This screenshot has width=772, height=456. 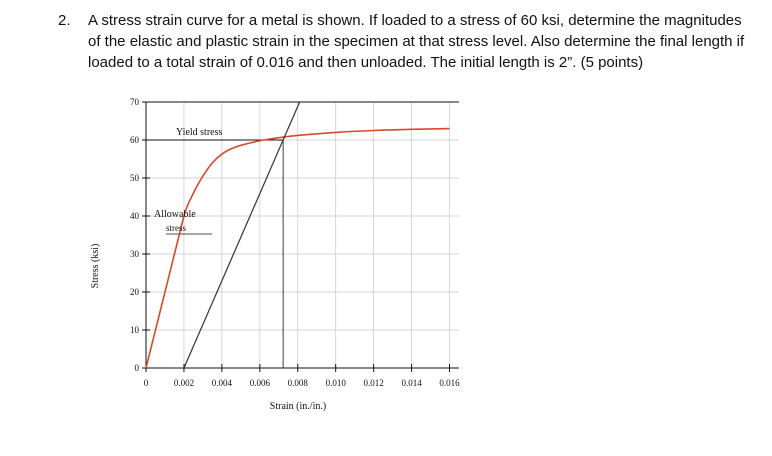 What do you see at coordinates (188, 180) in the screenshot?
I see `annotations: Yield stress Allowable stress` at bounding box center [188, 180].